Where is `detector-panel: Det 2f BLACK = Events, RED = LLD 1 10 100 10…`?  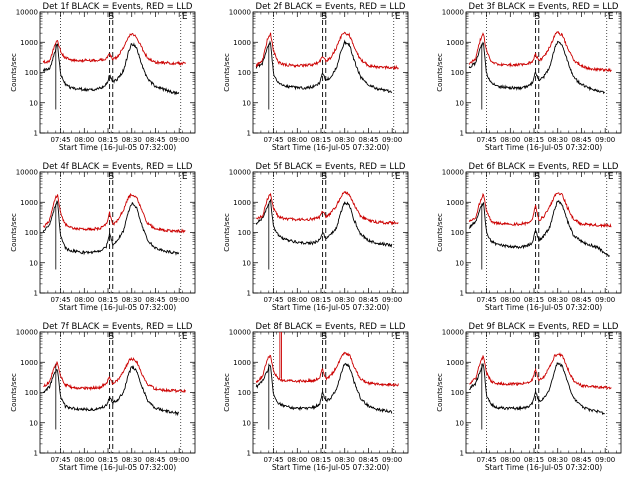
detector-panel: Det 2f BLACK = Events, RED = LLD 1 10 100 10… is located at coordinates (319, 80).